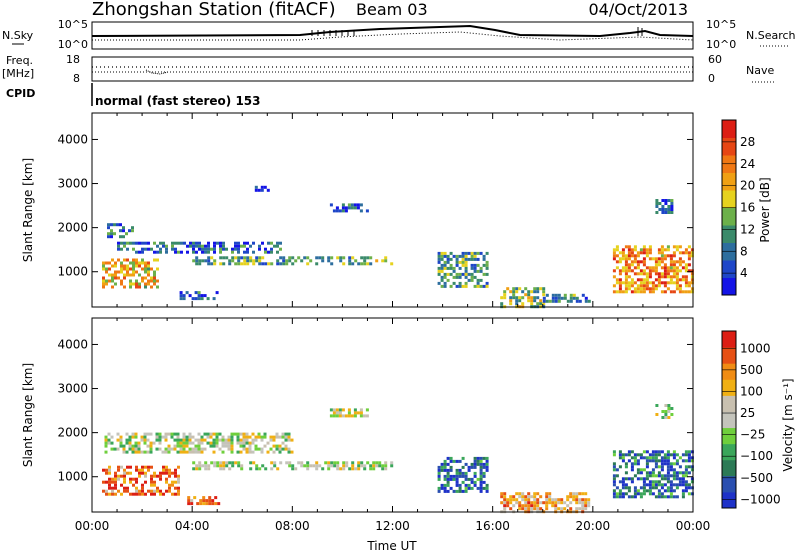  I want to click on nsearch-tick-top: 10^5, so click(721, 24).